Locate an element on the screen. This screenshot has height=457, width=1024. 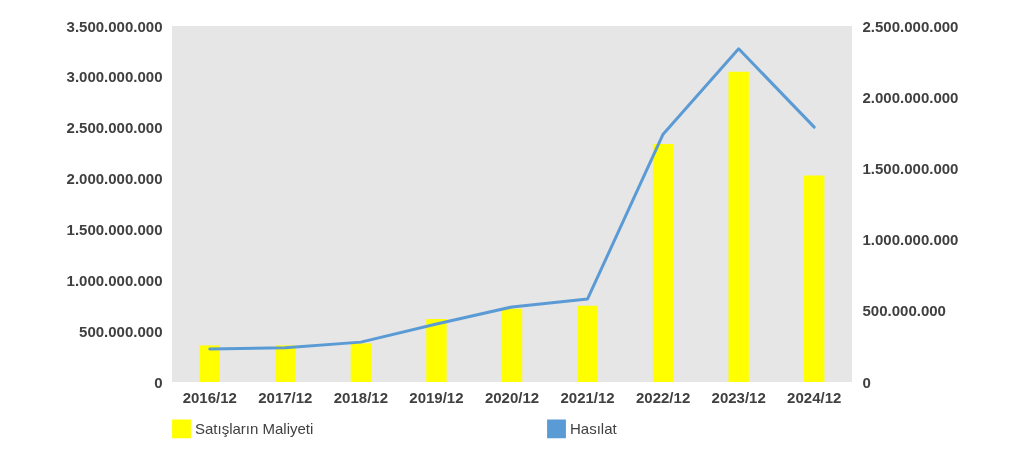
legend-label: Satışların Maliyeti is located at coordinates (254, 428).